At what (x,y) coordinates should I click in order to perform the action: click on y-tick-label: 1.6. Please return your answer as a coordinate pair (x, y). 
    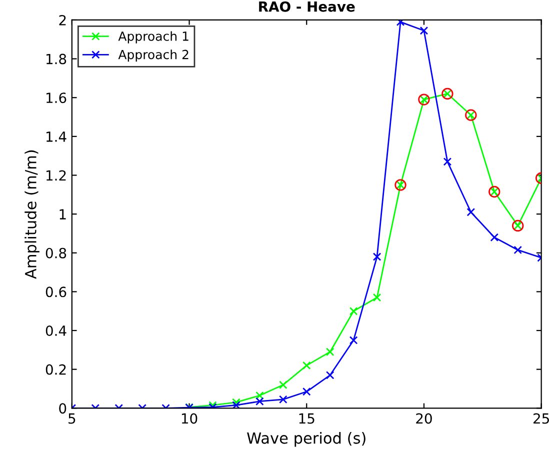
    Looking at the image, I should click on (56, 98).